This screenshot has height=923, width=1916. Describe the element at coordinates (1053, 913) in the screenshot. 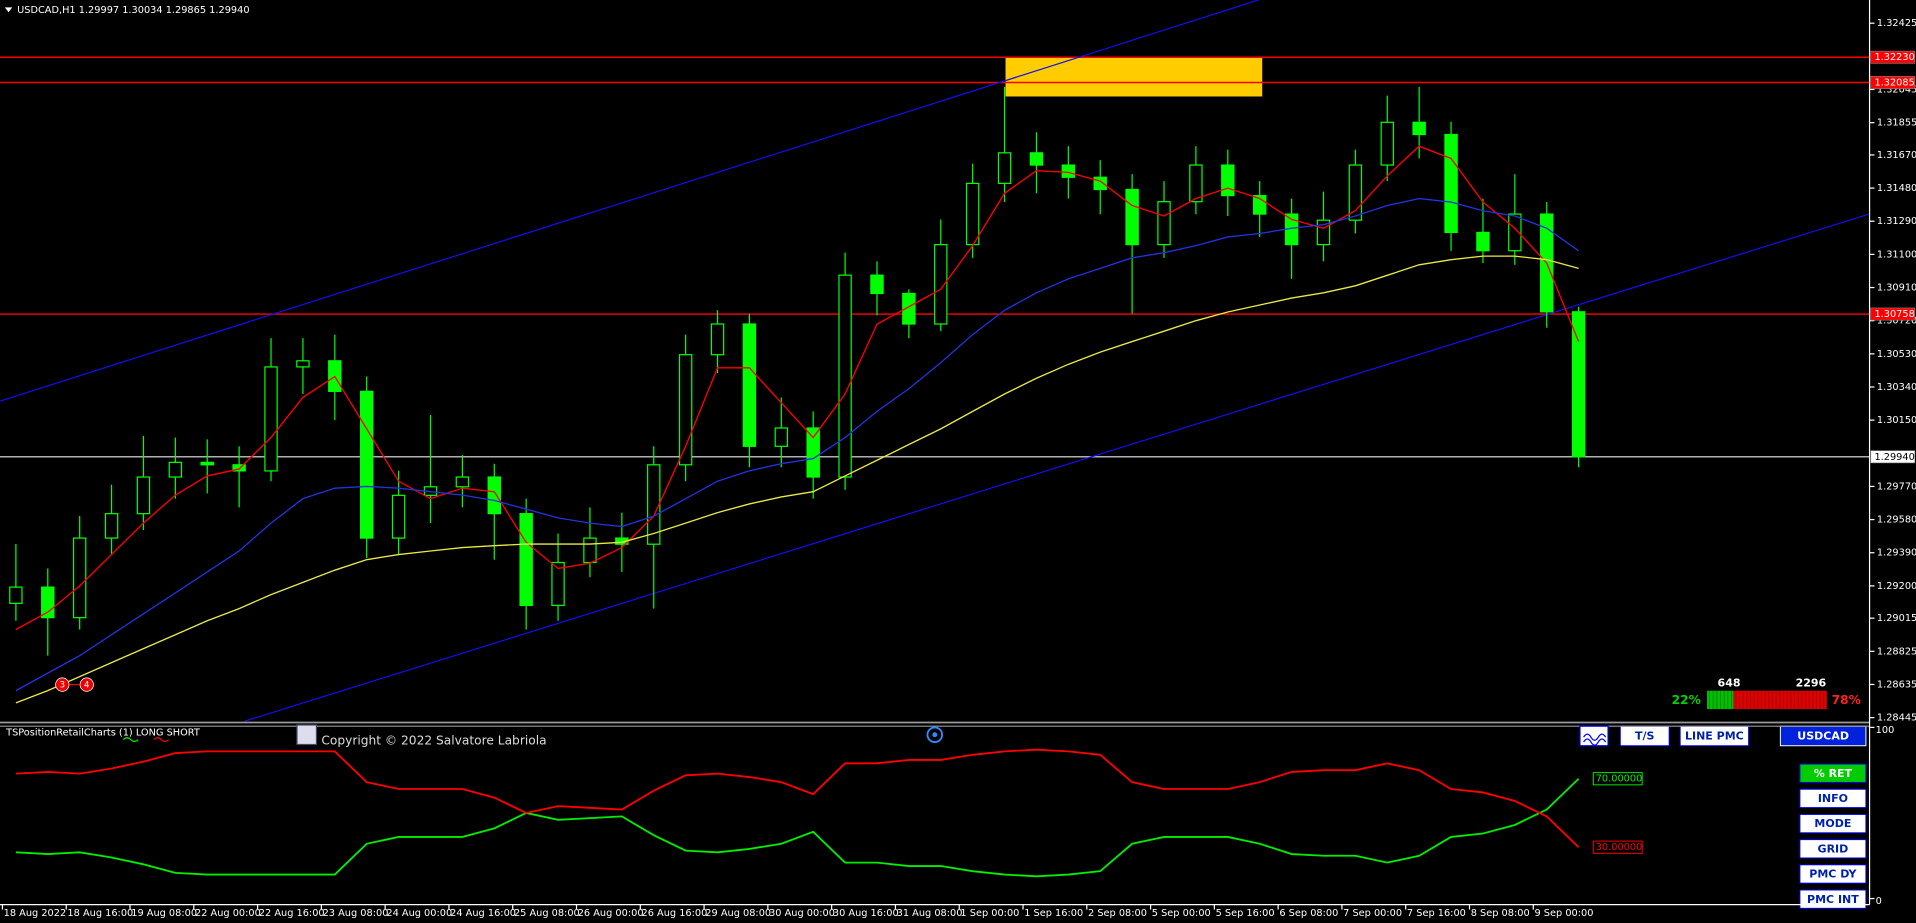

I see `x-tick-label: 1 Sep 16:00` at that location.